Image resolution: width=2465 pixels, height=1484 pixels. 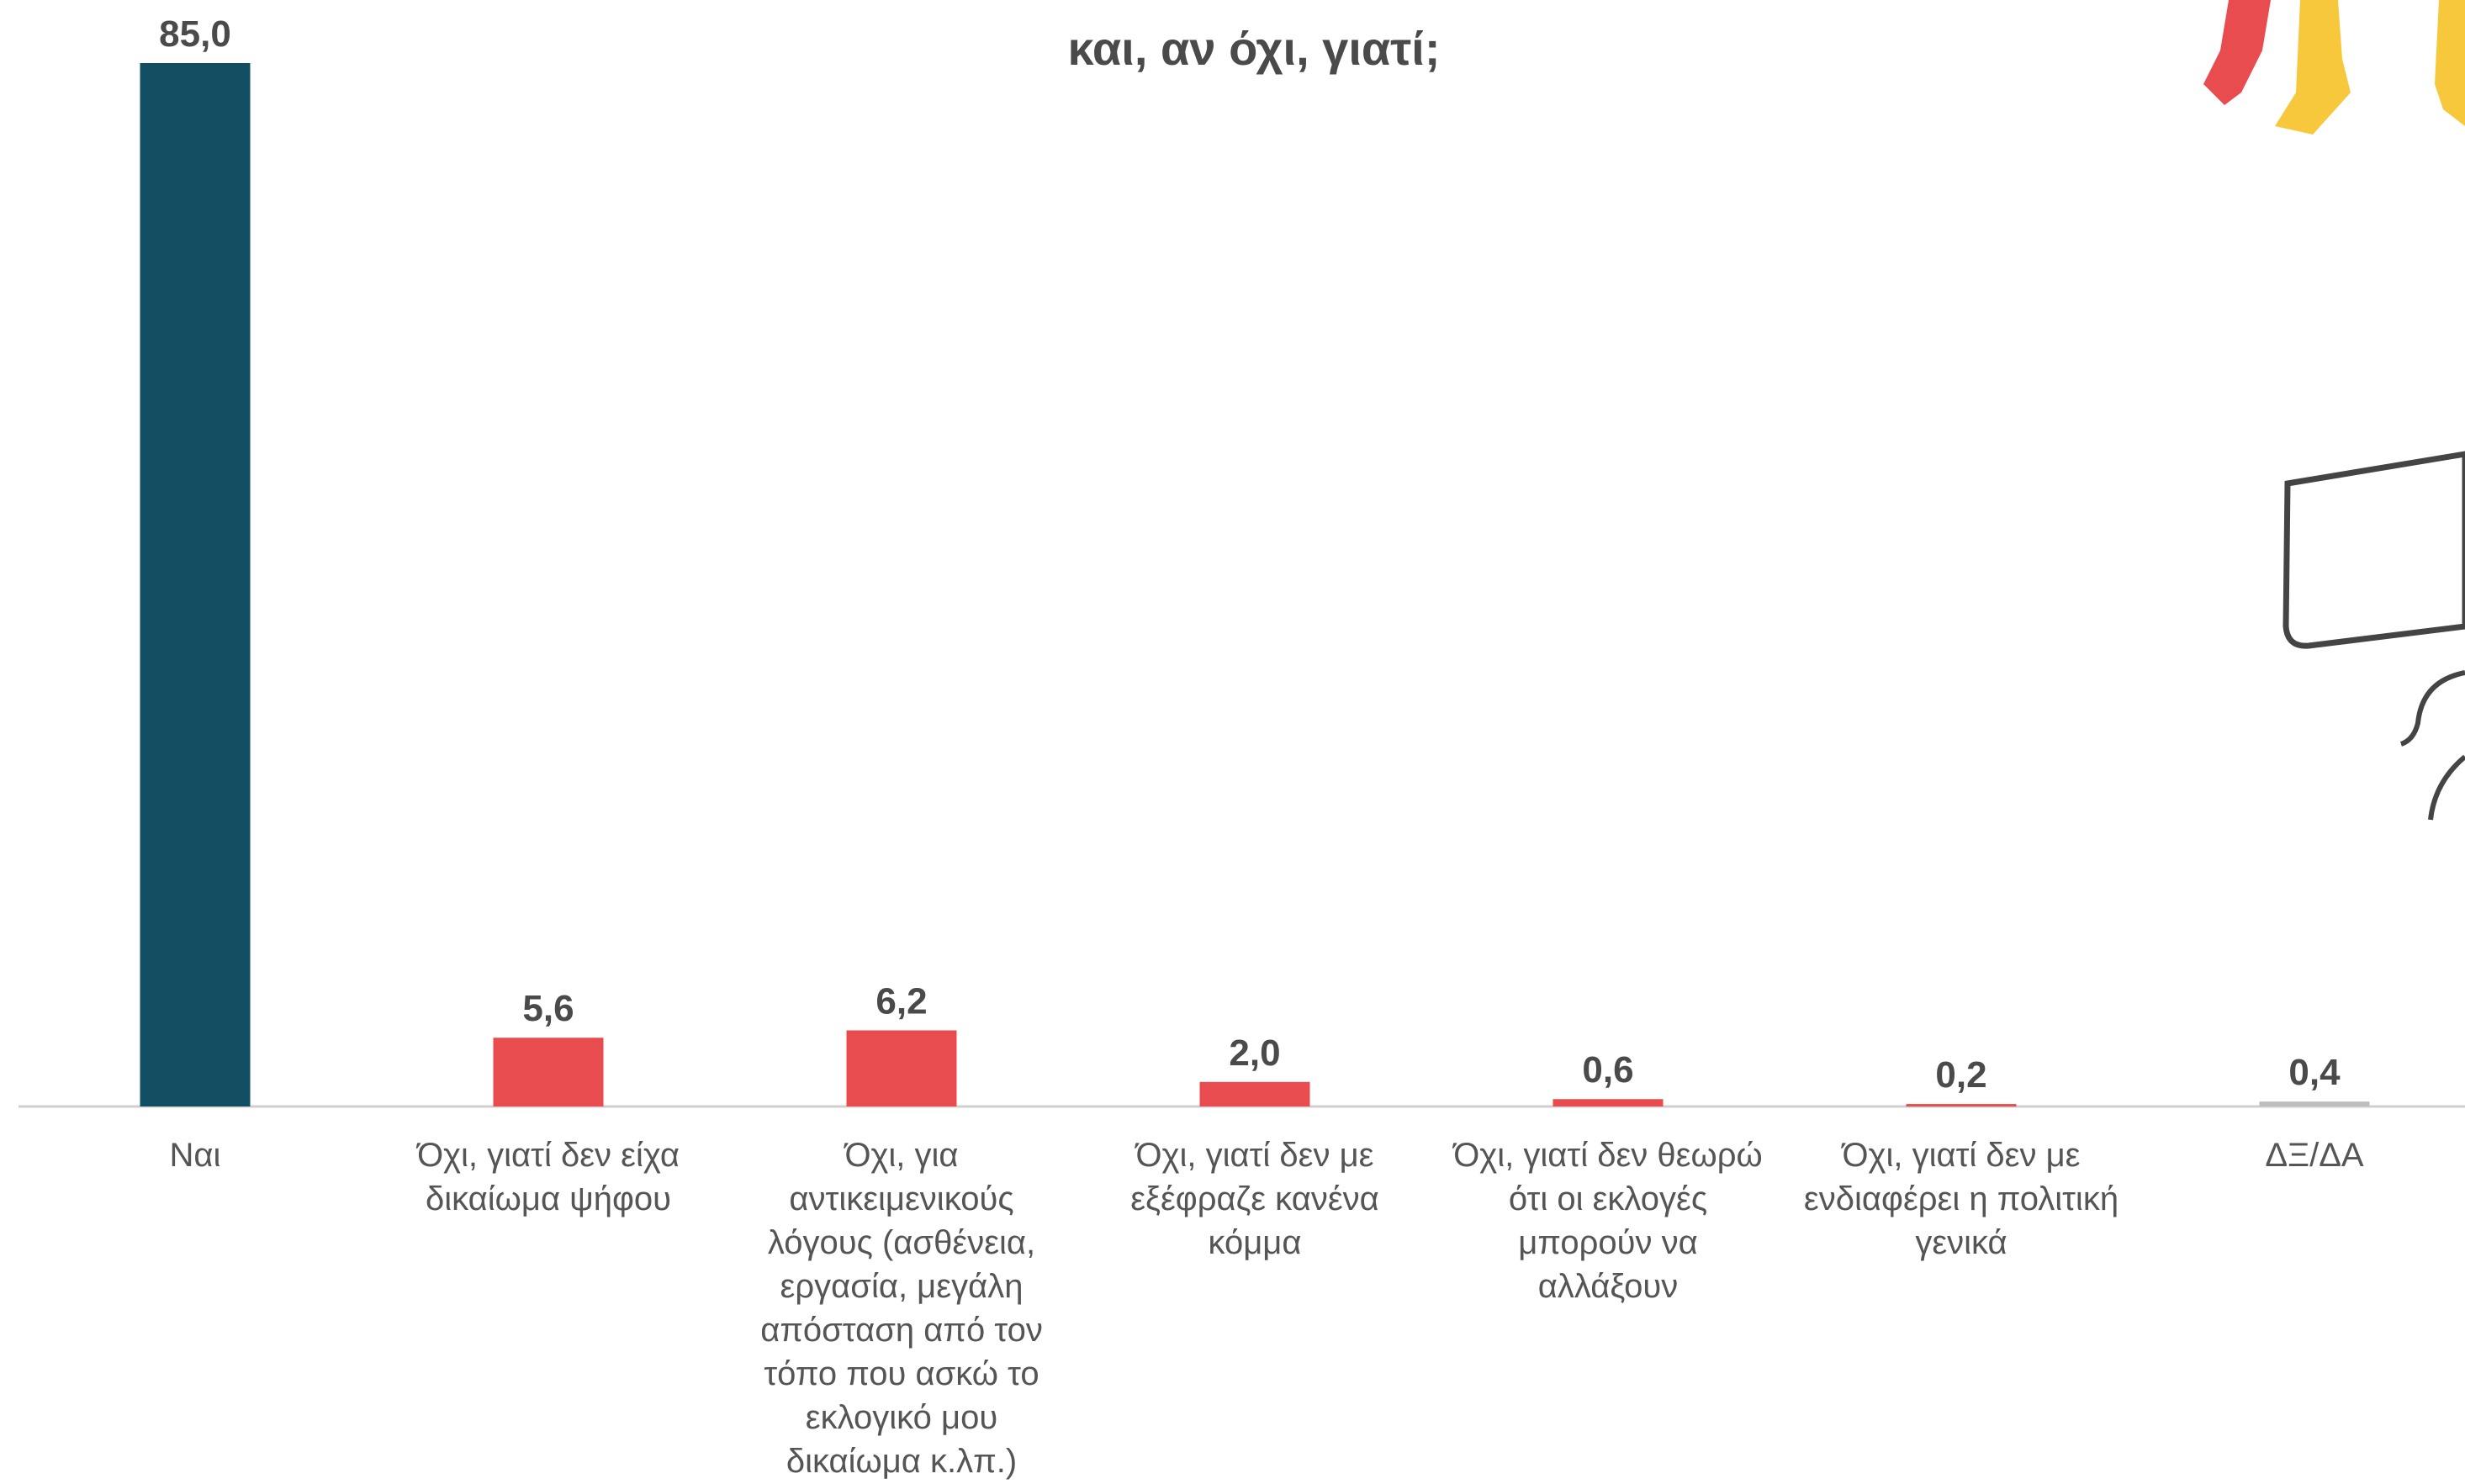 What do you see at coordinates (1960, 1075) in the screenshot?
I see `value-label: 0,2` at bounding box center [1960, 1075].